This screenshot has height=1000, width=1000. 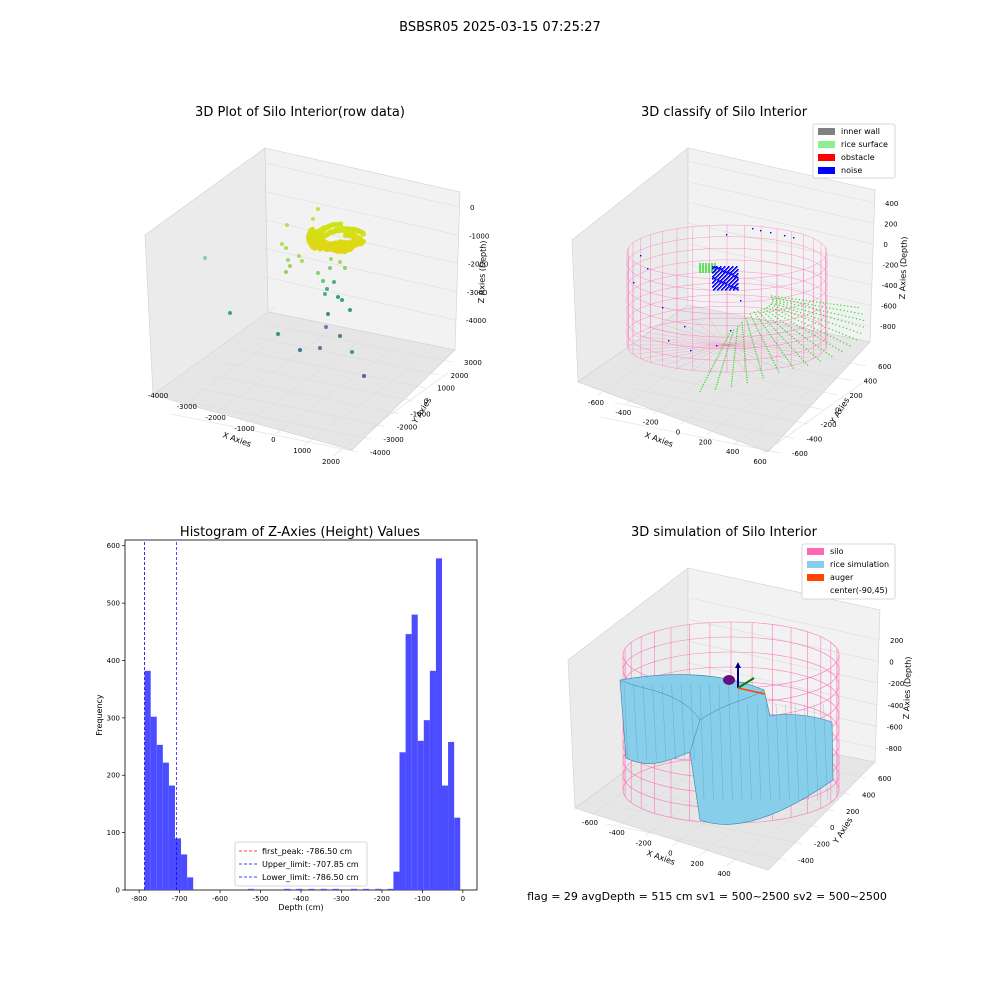 What do you see at coordinates (884, 367) in the screenshot?
I see `classify-3d-y-tick: 600` at bounding box center [884, 367].